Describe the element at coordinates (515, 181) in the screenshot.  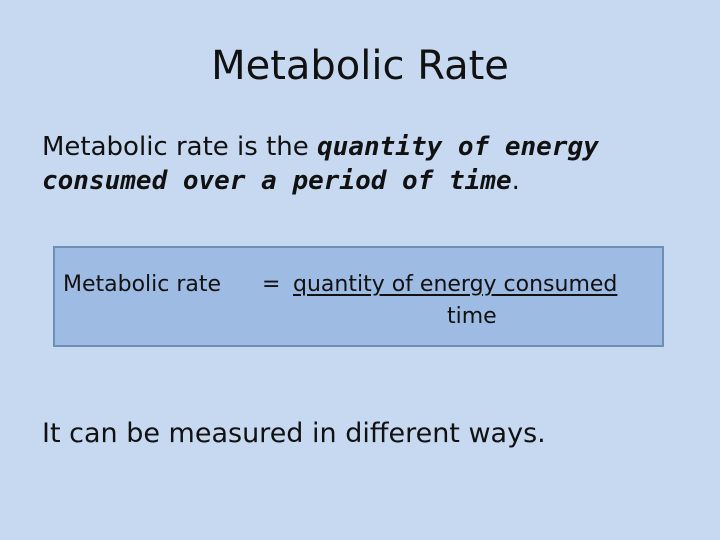
I see `definition-end: .` at that location.